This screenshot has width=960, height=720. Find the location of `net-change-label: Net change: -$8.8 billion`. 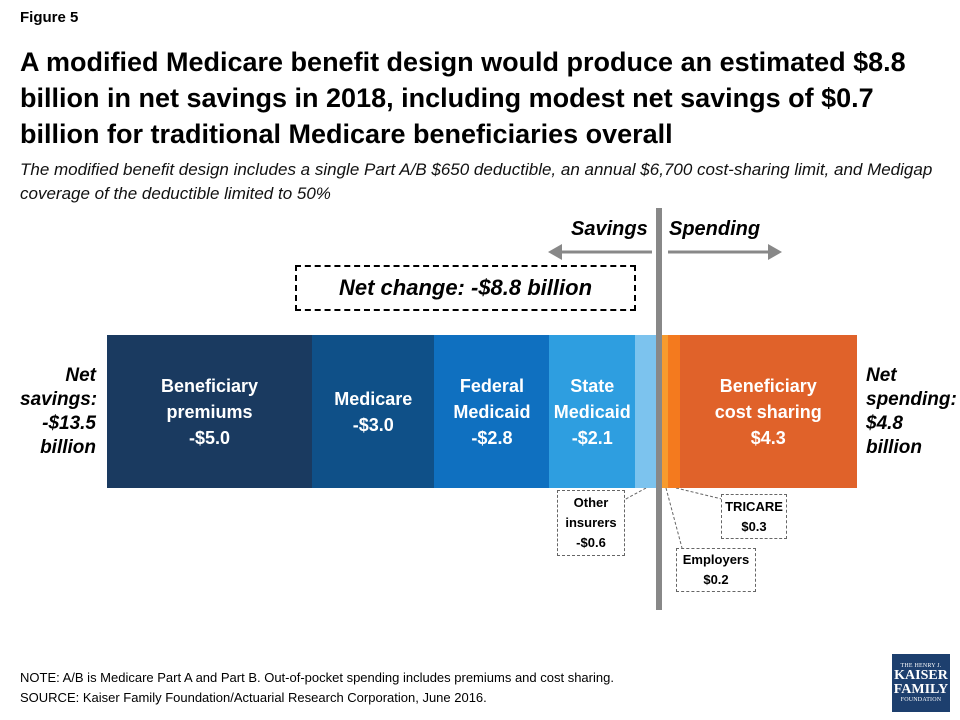

net-change-label: Net change: -$8.8 billion is located at coordinates (465, 287).